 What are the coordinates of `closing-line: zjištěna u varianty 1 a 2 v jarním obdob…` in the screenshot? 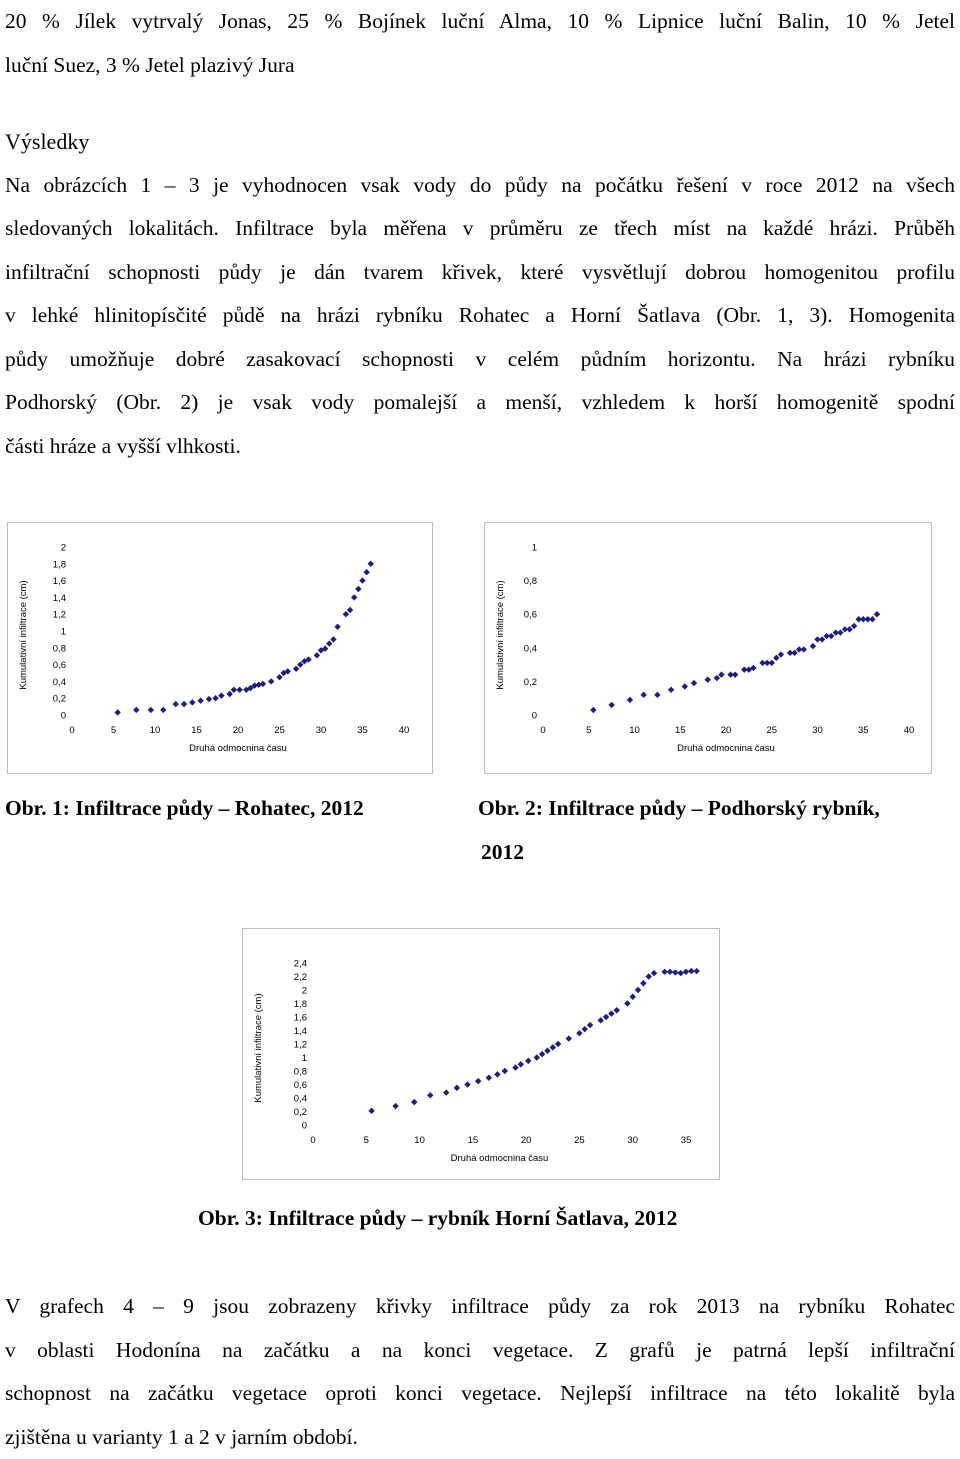 It's located at (480, 1437).